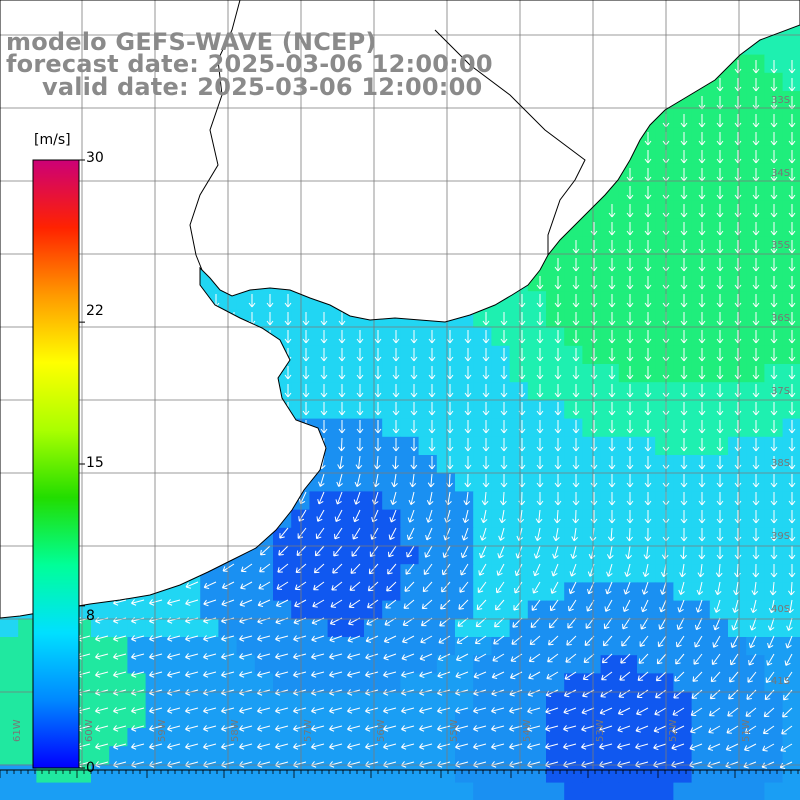 The height and width of the screenshot is (800, 800). I want to click on colorbar-tick-label: 0, so click(90, 768).